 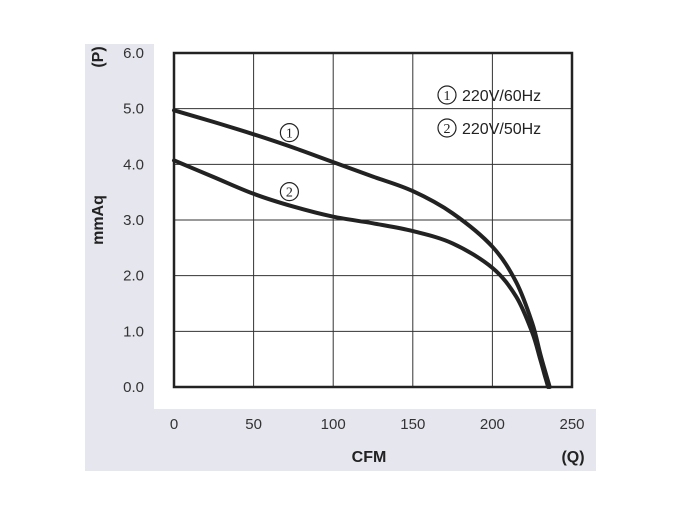 I want to click on series-marker-number: 1, so click(x=289, y=134).